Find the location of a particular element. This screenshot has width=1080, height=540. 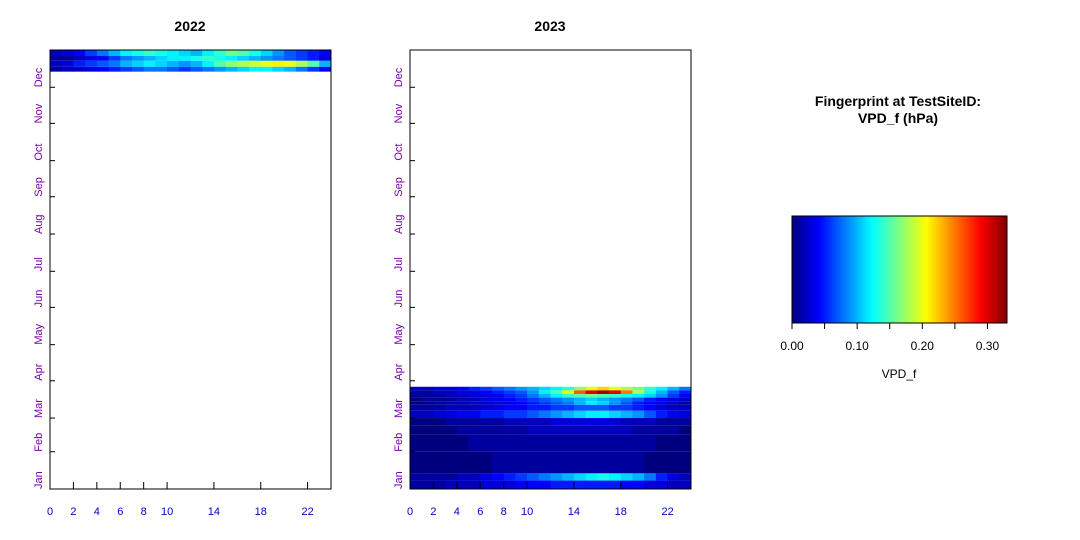

month-tick-label: Feb is located at coordinates (39, 442).